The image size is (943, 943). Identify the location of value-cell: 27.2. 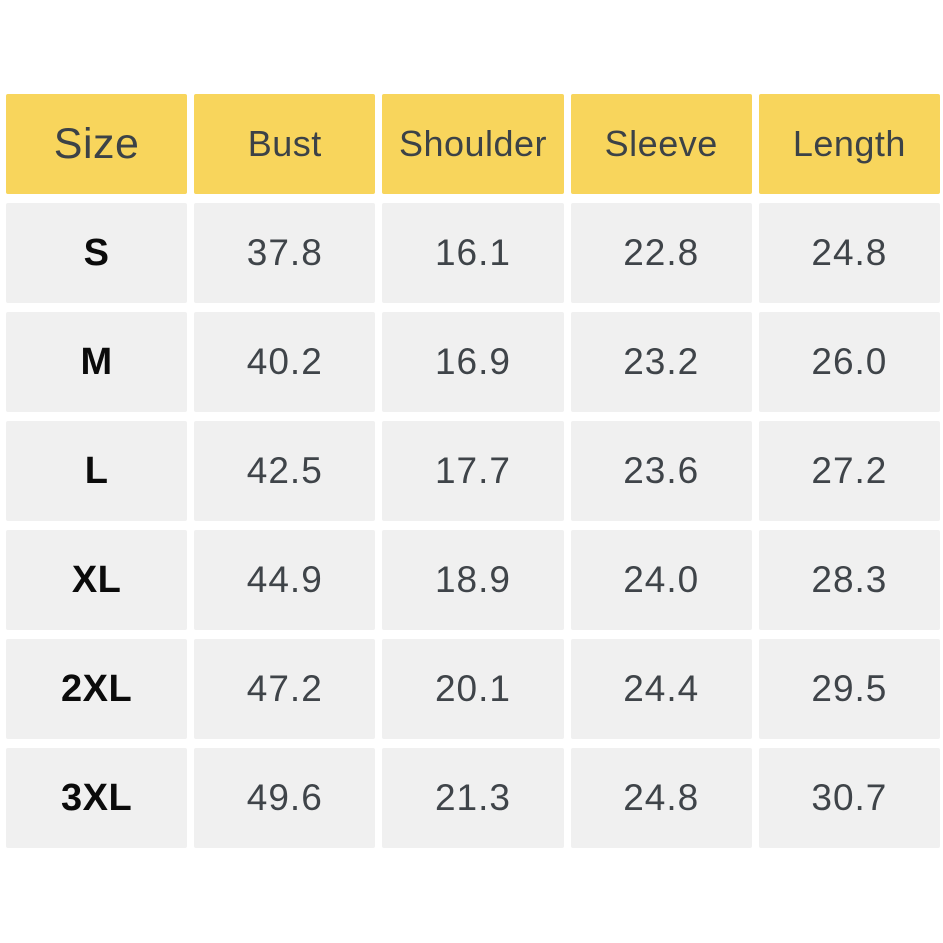
(849, 471).